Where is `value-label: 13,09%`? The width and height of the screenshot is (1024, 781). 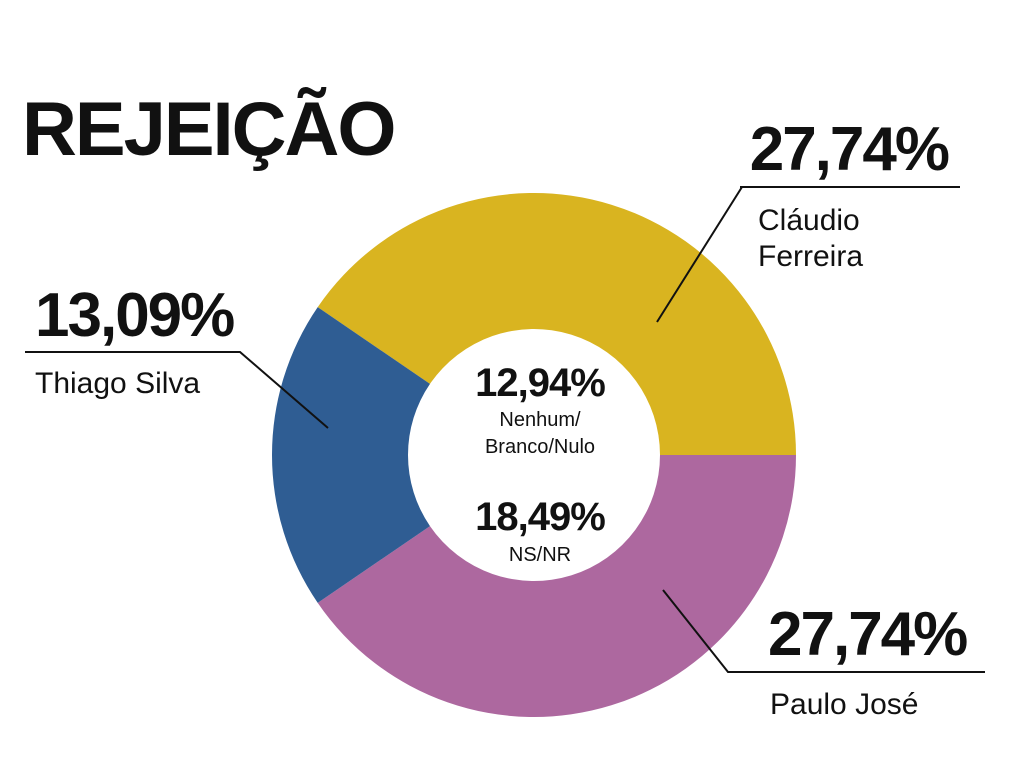 value-label: 13,09% is located at coordinates (134, 315).